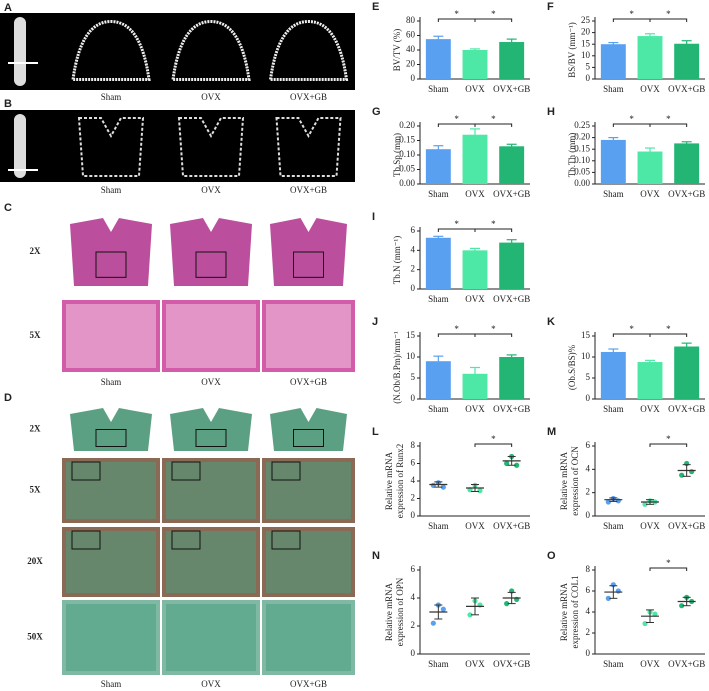 The image size is (709, 691). Describe the element at coordinates (20, 51) in the screenshot. I see `femur-icon` at that location.